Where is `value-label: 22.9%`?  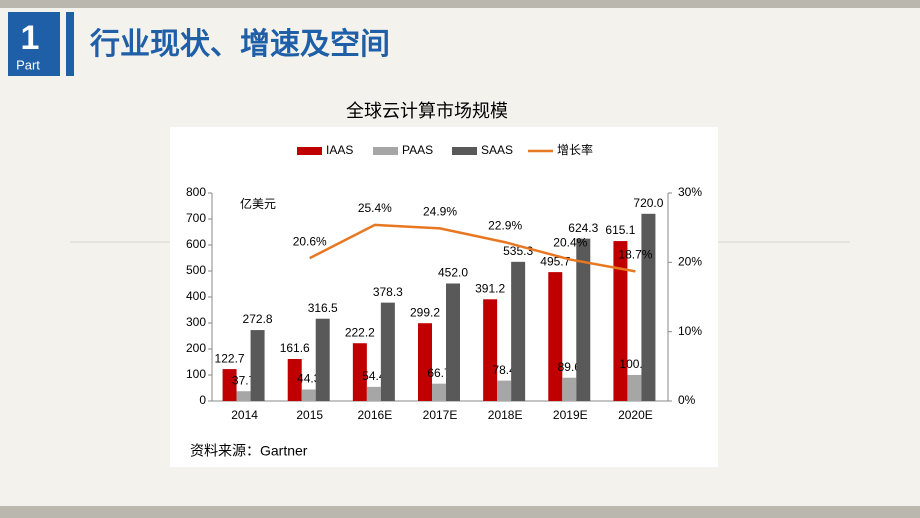
value-label: 22.9% is located at coordinates (505, 225).